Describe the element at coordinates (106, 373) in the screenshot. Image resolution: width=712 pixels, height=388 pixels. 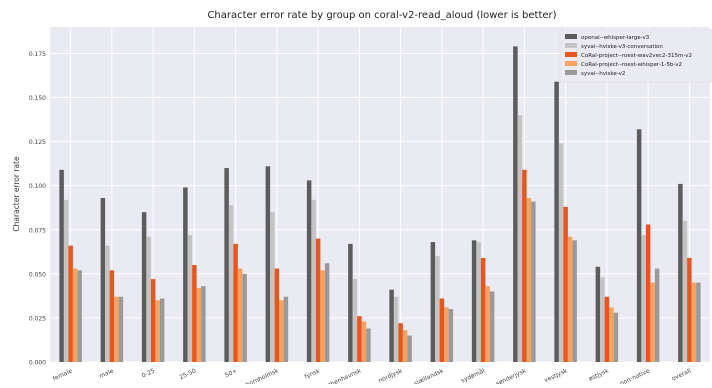
I see `x-tick-label: male` at that location.